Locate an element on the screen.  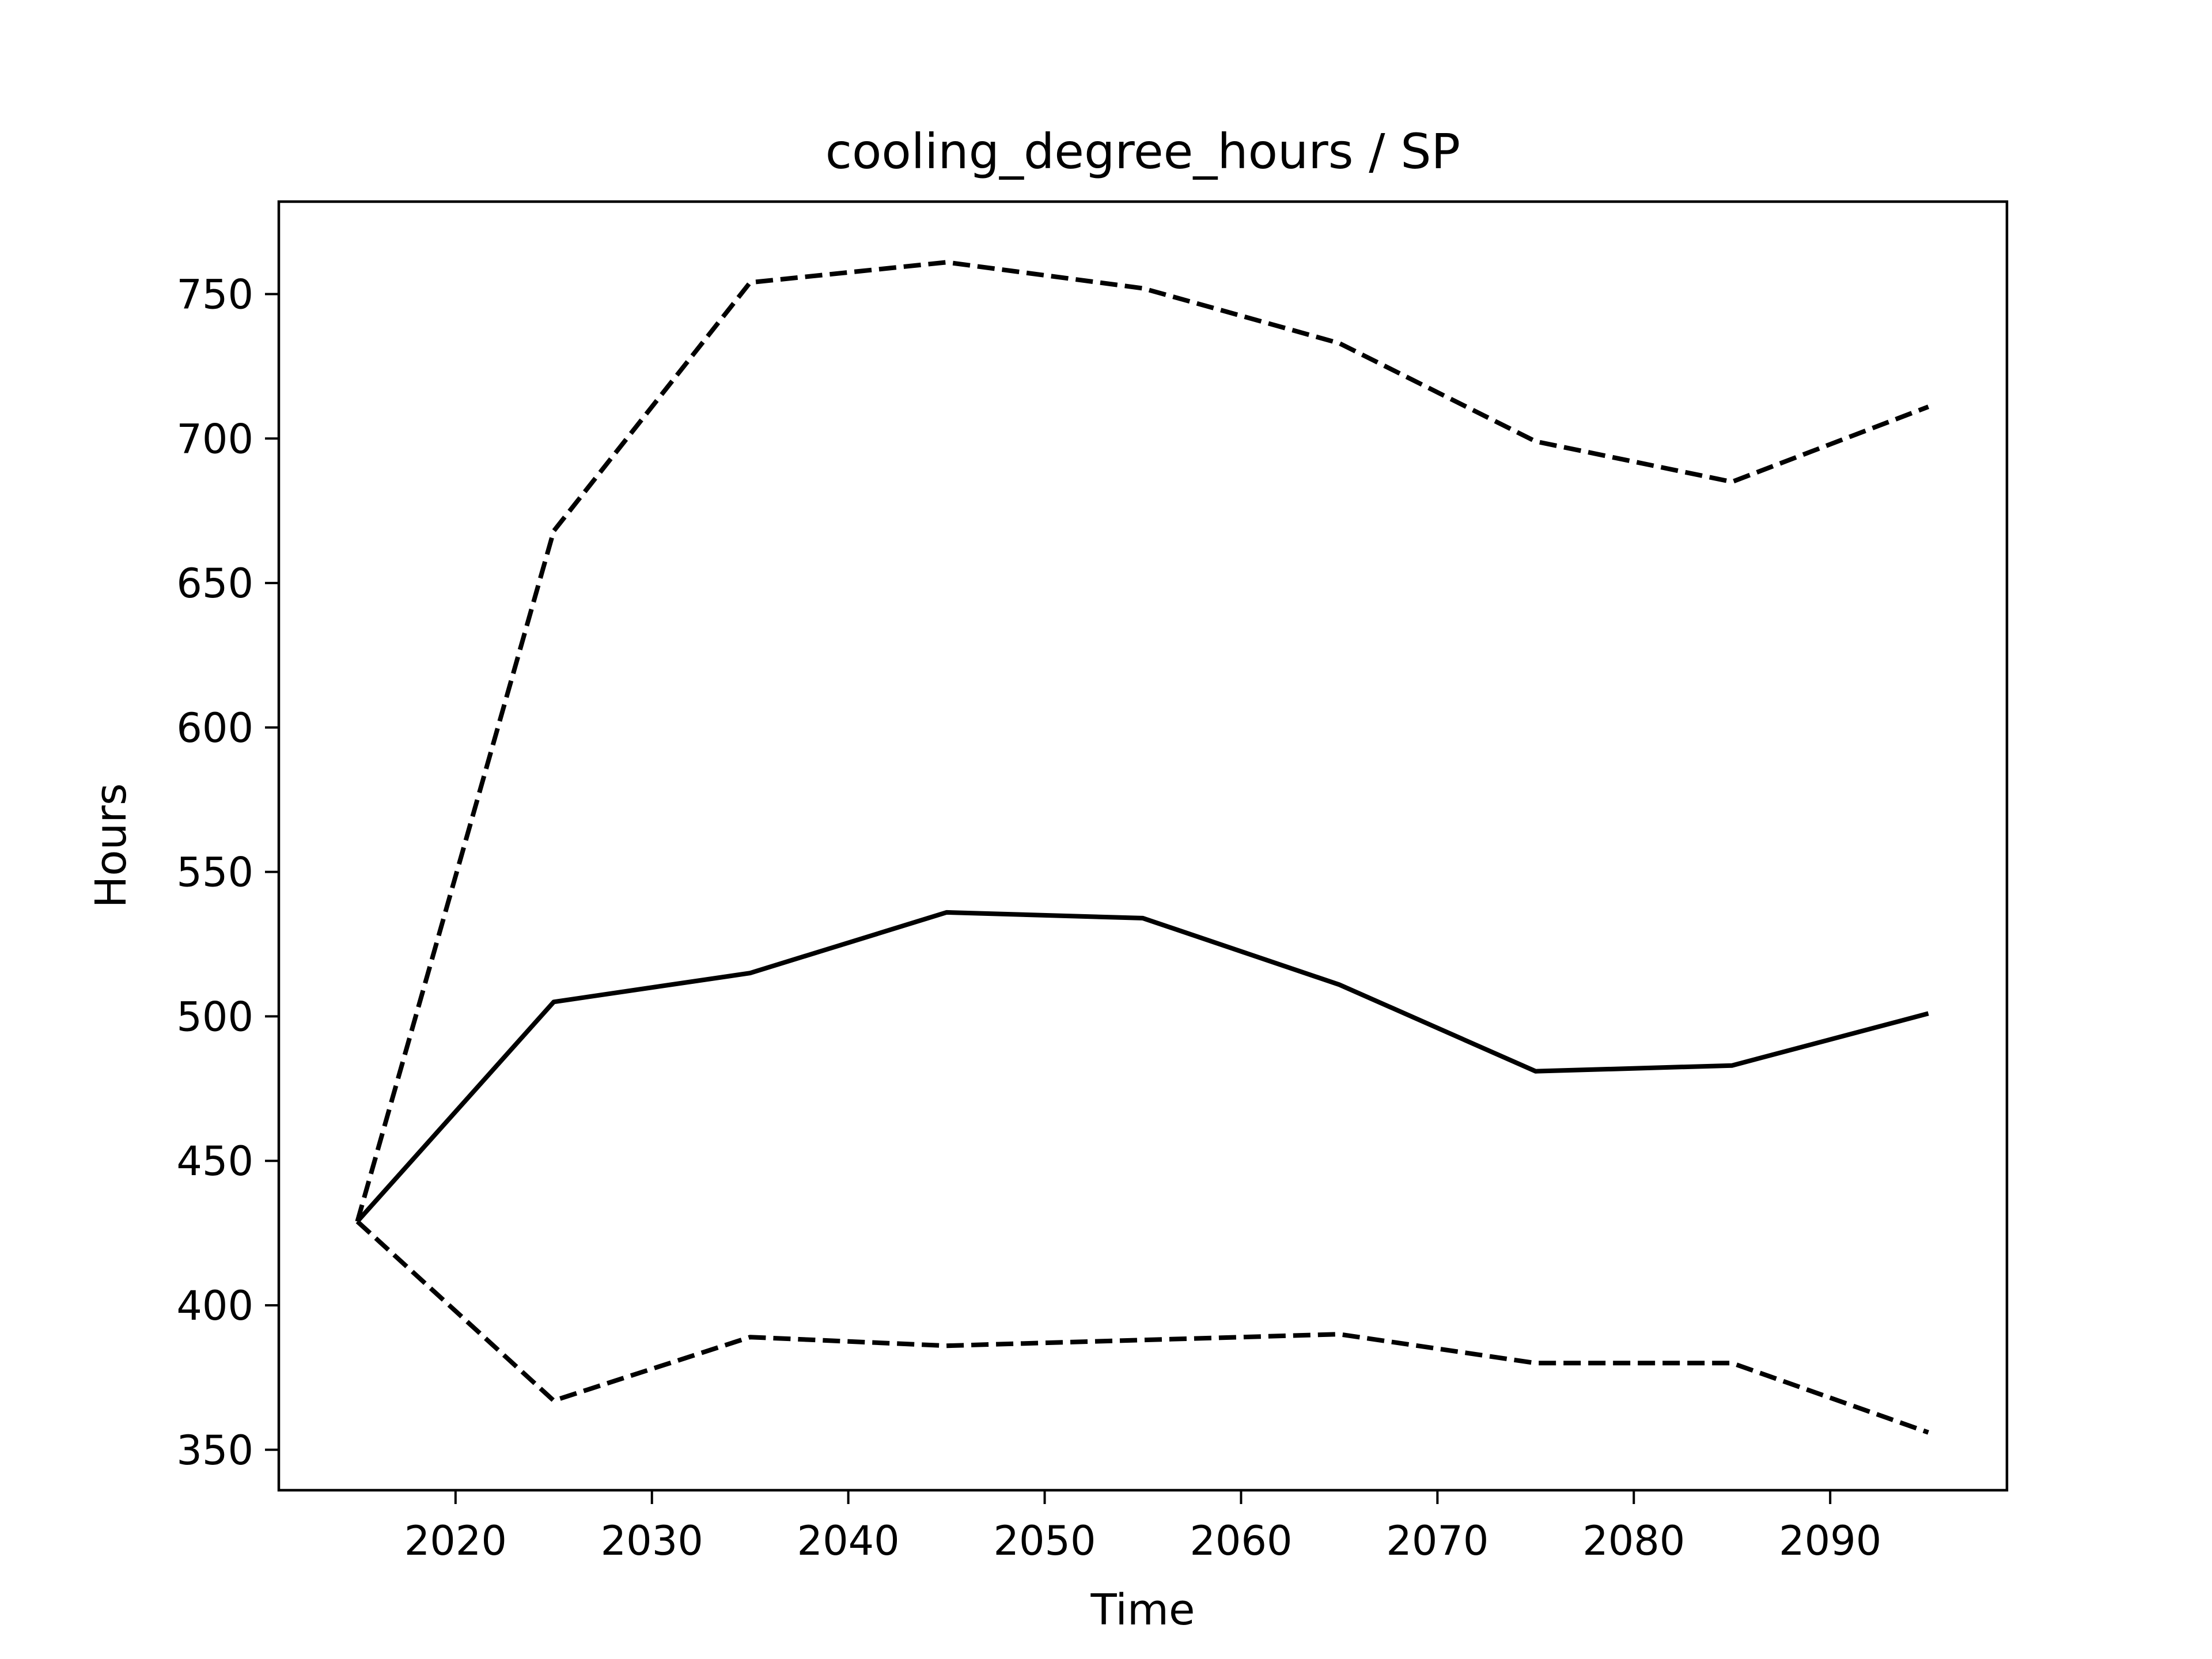
x-tick-label: 2050 is located at coordinates (1044, 1541).